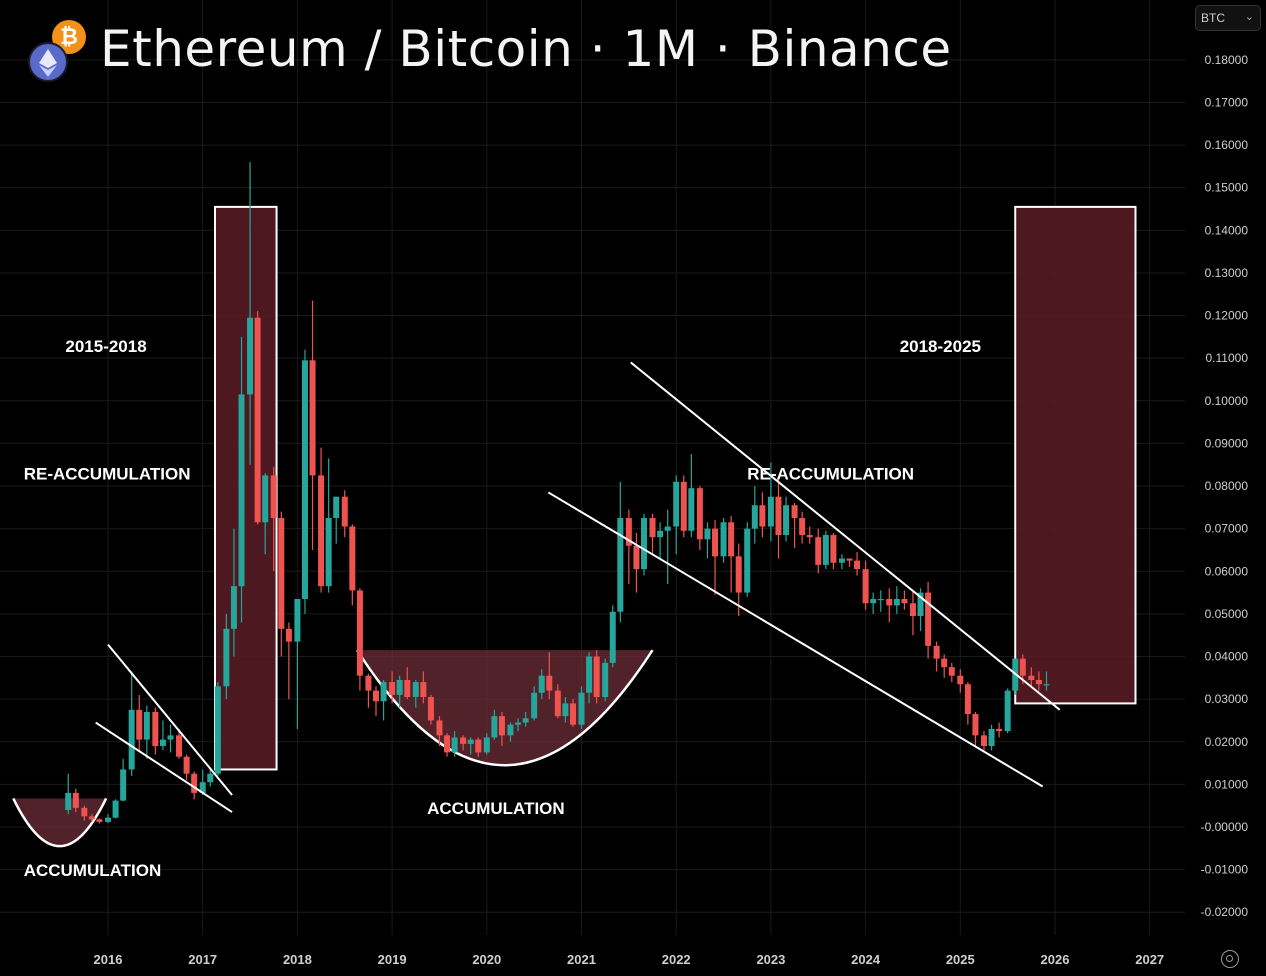 The height and width of the screenshot is (976, 1266). What do you see at coordinates (60, 822) in the screenshot?
I see `bowl-curve` at bounding box center [60, 822].